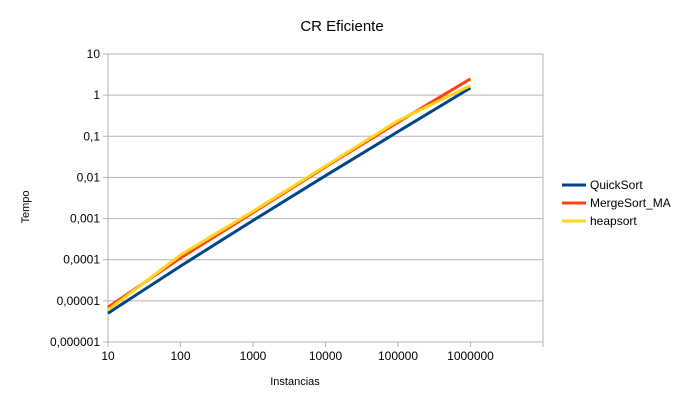 Image resolution: width=683 pixels, height=405 pixels. I want to click on x-tick-labels: 10 100 1000 10000 100000 1000000, so click(297, 356).